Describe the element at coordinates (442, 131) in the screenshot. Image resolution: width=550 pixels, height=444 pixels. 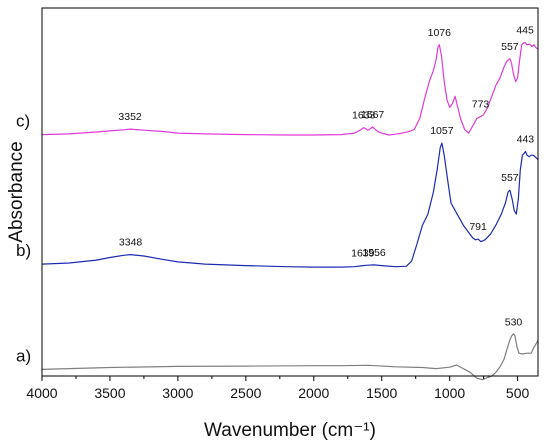
I see `peak-label-b-1057: 1057` at that location.